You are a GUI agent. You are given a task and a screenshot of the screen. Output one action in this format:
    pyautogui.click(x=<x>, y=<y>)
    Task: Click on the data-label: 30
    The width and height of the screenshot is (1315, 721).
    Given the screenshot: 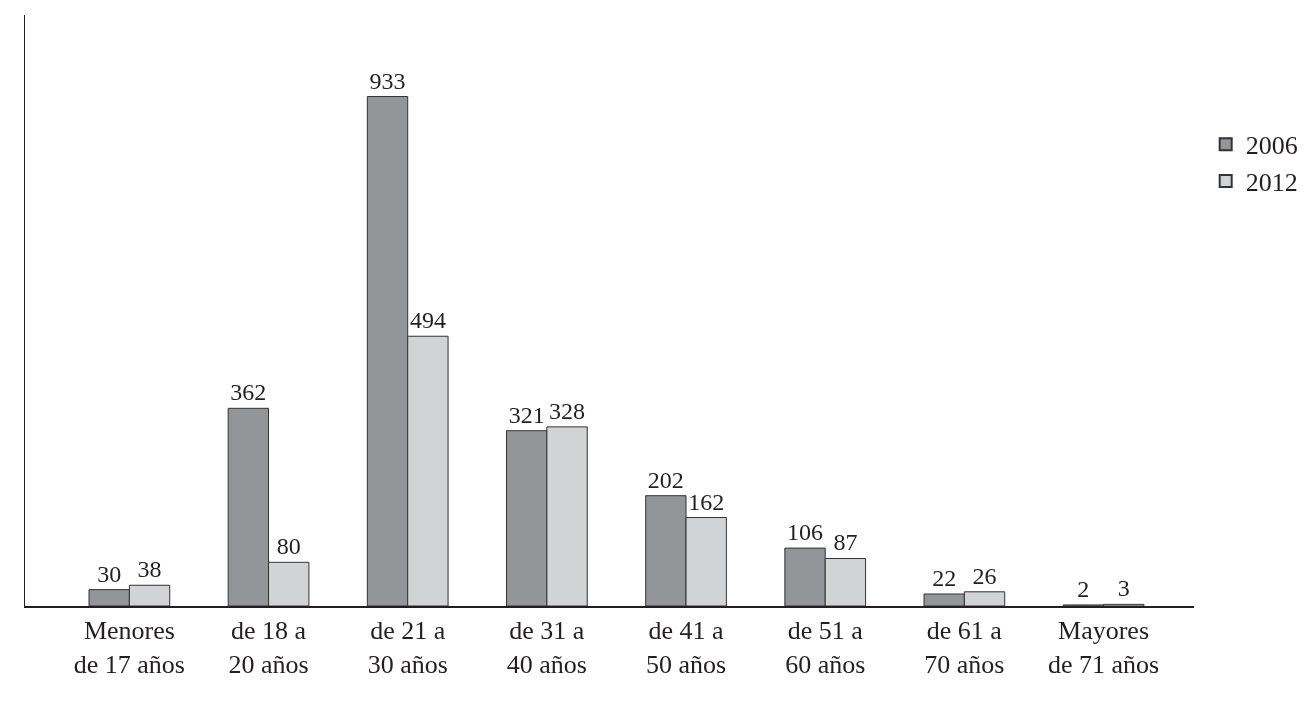 What is the action you would take?
    pyautogui.click(x=109, y=573)
    